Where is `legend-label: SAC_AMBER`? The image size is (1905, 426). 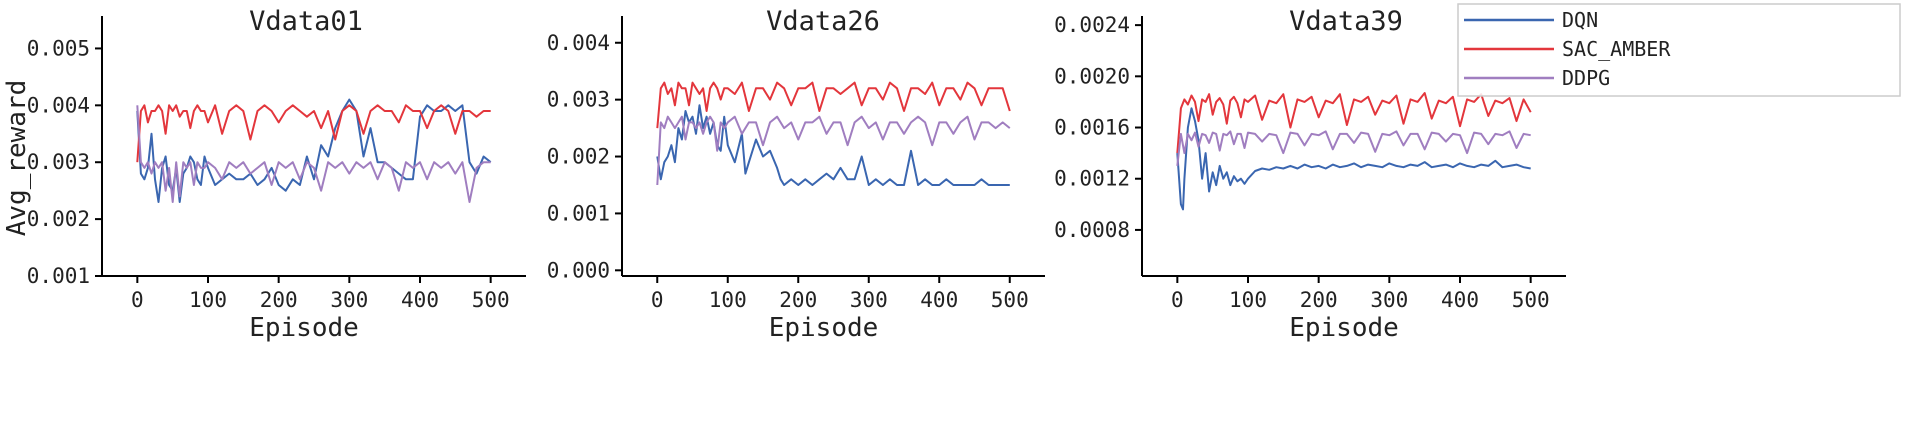
legend-label: SAC_AMBER is located at coordinates (1616, 49).